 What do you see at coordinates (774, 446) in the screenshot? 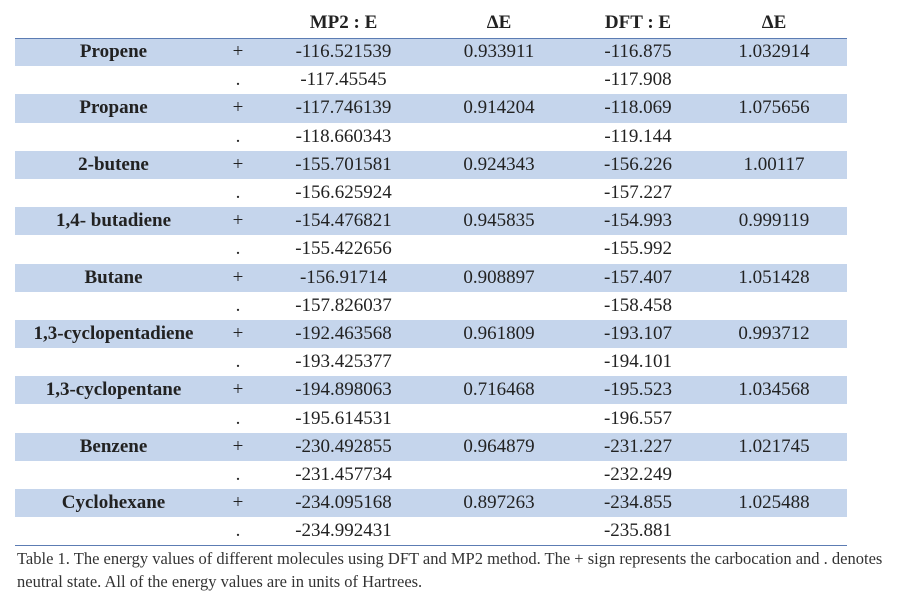
I see `dft-delta-e: 1.021745` at bounding box center [774, 446].